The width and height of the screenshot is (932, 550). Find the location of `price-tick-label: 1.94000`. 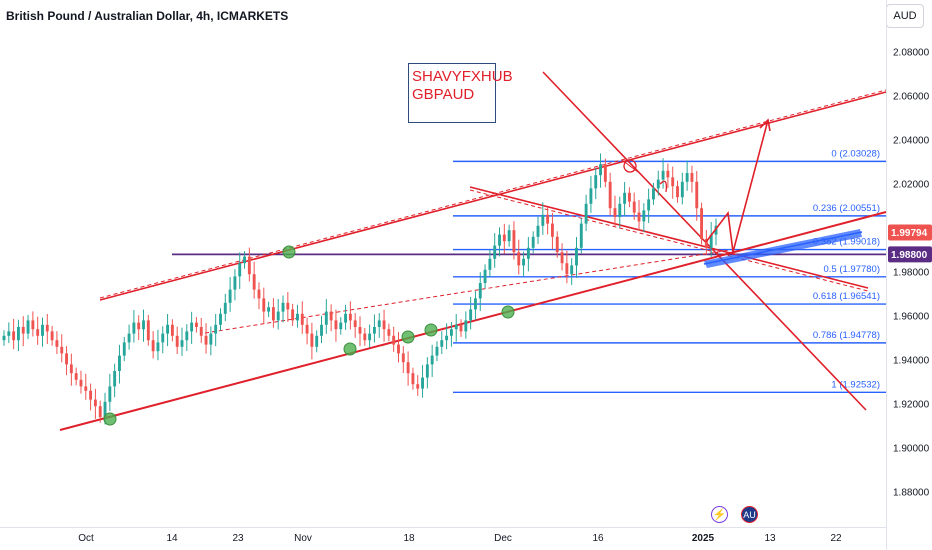

price-tick-label: 1.94000 is located at coordinates (911, 361).